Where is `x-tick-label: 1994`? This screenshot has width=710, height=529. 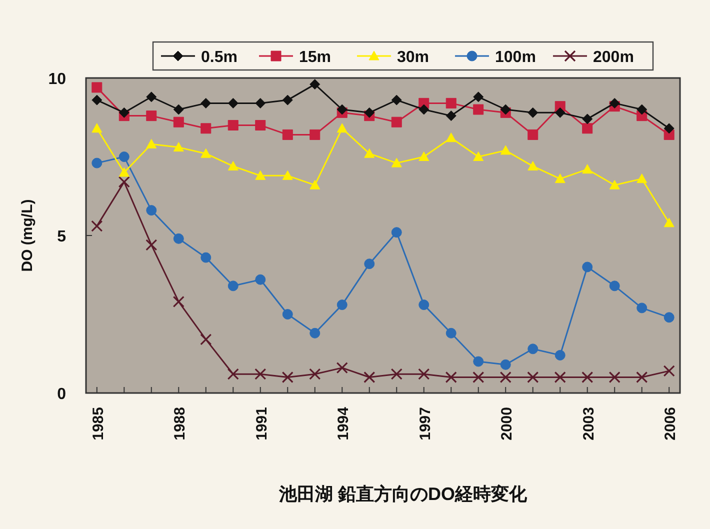
x-tick-label: 1994 is located at coordinates (343, 423).